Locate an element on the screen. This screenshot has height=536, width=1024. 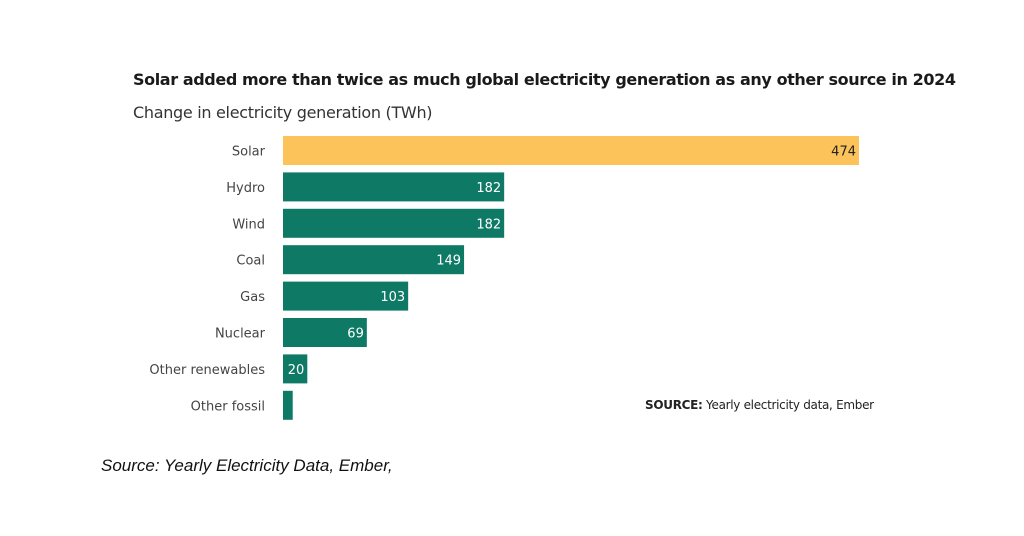
chart-source-note: SOURCE: Yearly electricity data, Ember is located at coordinates (759, 405).